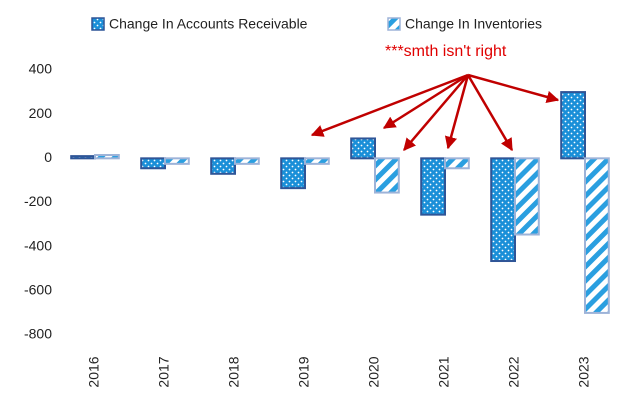 This screenshot has width=640, height=403. I want to click on annotation-arrows, so click(435, 112).